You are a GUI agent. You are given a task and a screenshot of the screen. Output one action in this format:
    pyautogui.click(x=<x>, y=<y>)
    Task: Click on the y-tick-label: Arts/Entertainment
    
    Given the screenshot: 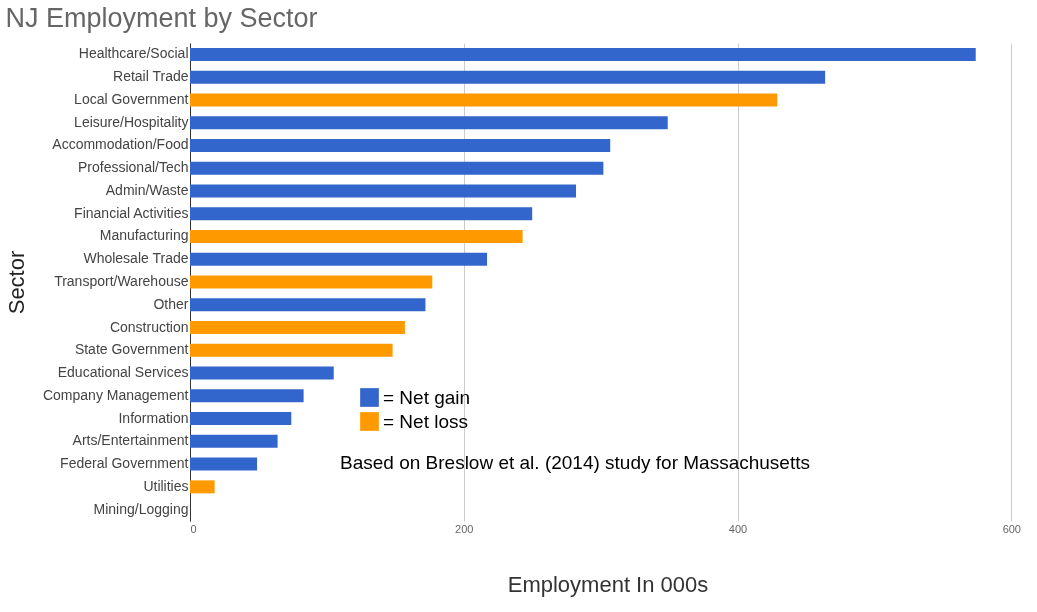 What is the action you would take?
    pyautogui.click(x=130, y=440)
    